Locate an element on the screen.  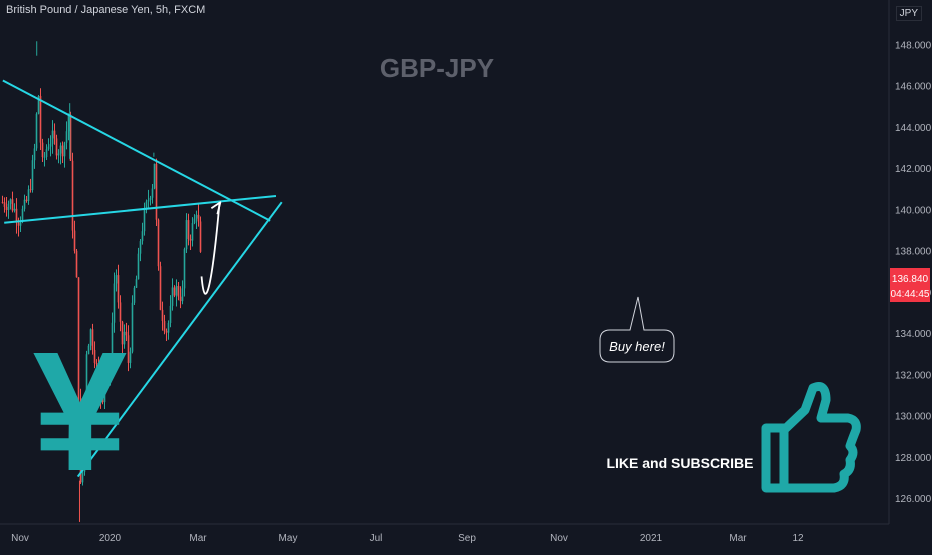
price-tick-label: 126.000 is located at coordinates (913, 499).